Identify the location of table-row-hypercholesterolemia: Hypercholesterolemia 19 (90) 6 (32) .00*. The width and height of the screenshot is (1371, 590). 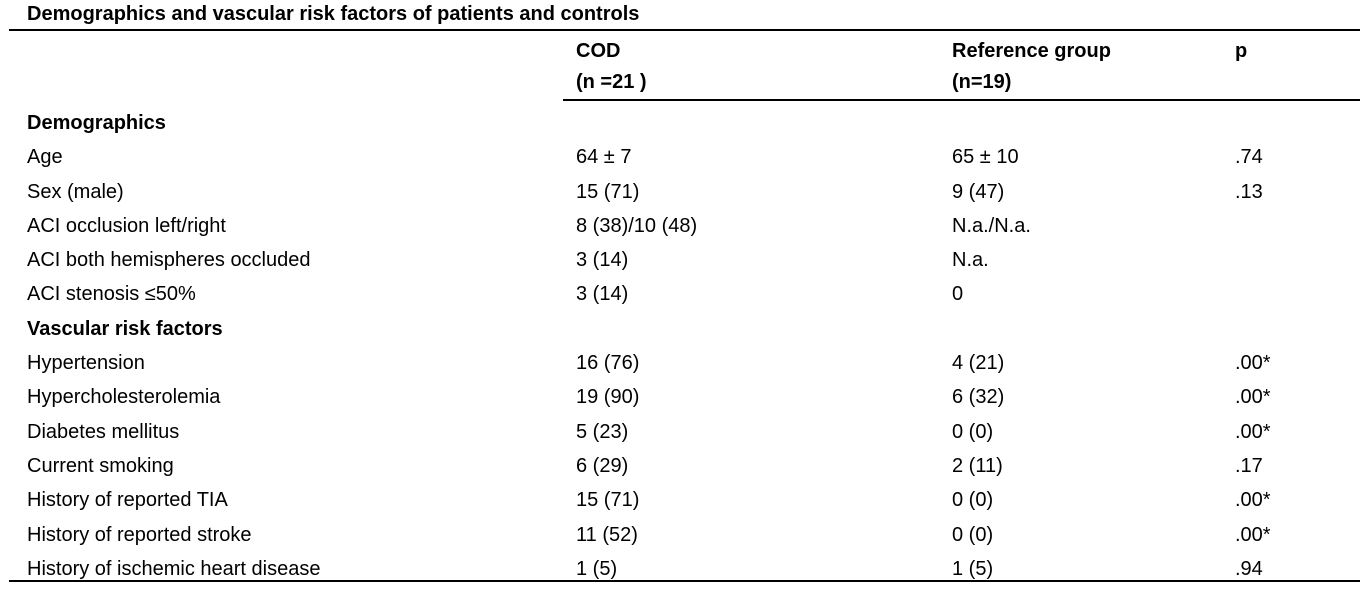
(685, 397).